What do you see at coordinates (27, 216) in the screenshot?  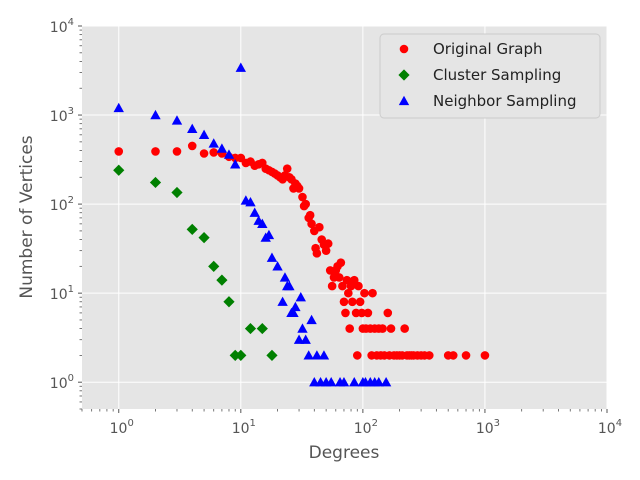 I see `y-axis-label: Number of Vertices` at bounding box center [27, 216].